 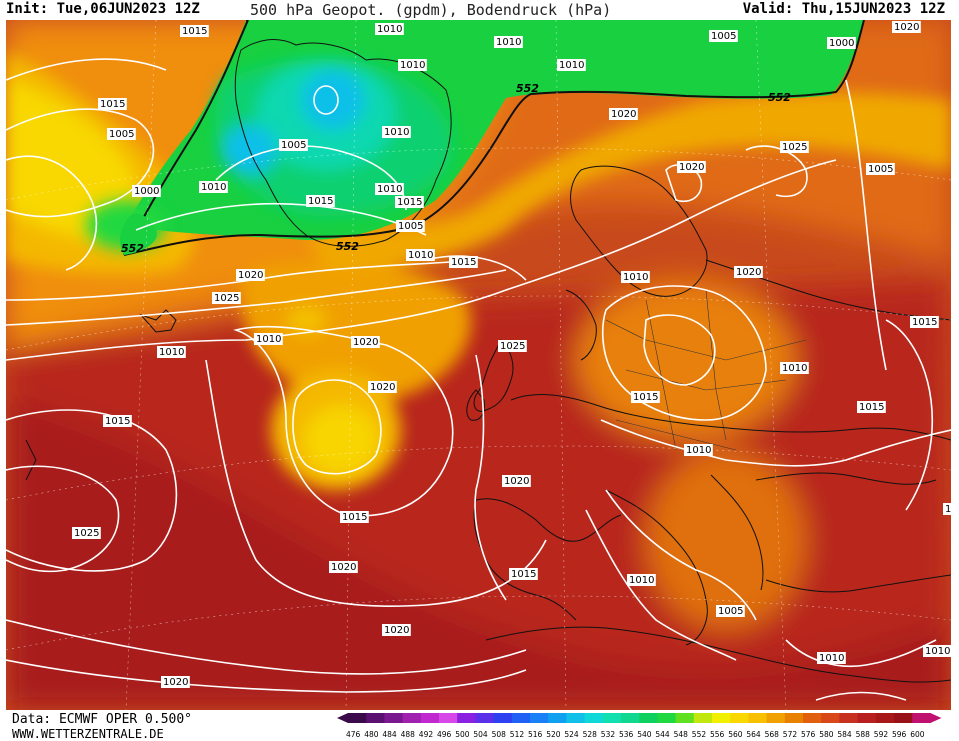 What do you see at coordinates (917, 734) in the screenshot?
I see `colorbar-tick-label: 600` at bounding box center [917, 734].